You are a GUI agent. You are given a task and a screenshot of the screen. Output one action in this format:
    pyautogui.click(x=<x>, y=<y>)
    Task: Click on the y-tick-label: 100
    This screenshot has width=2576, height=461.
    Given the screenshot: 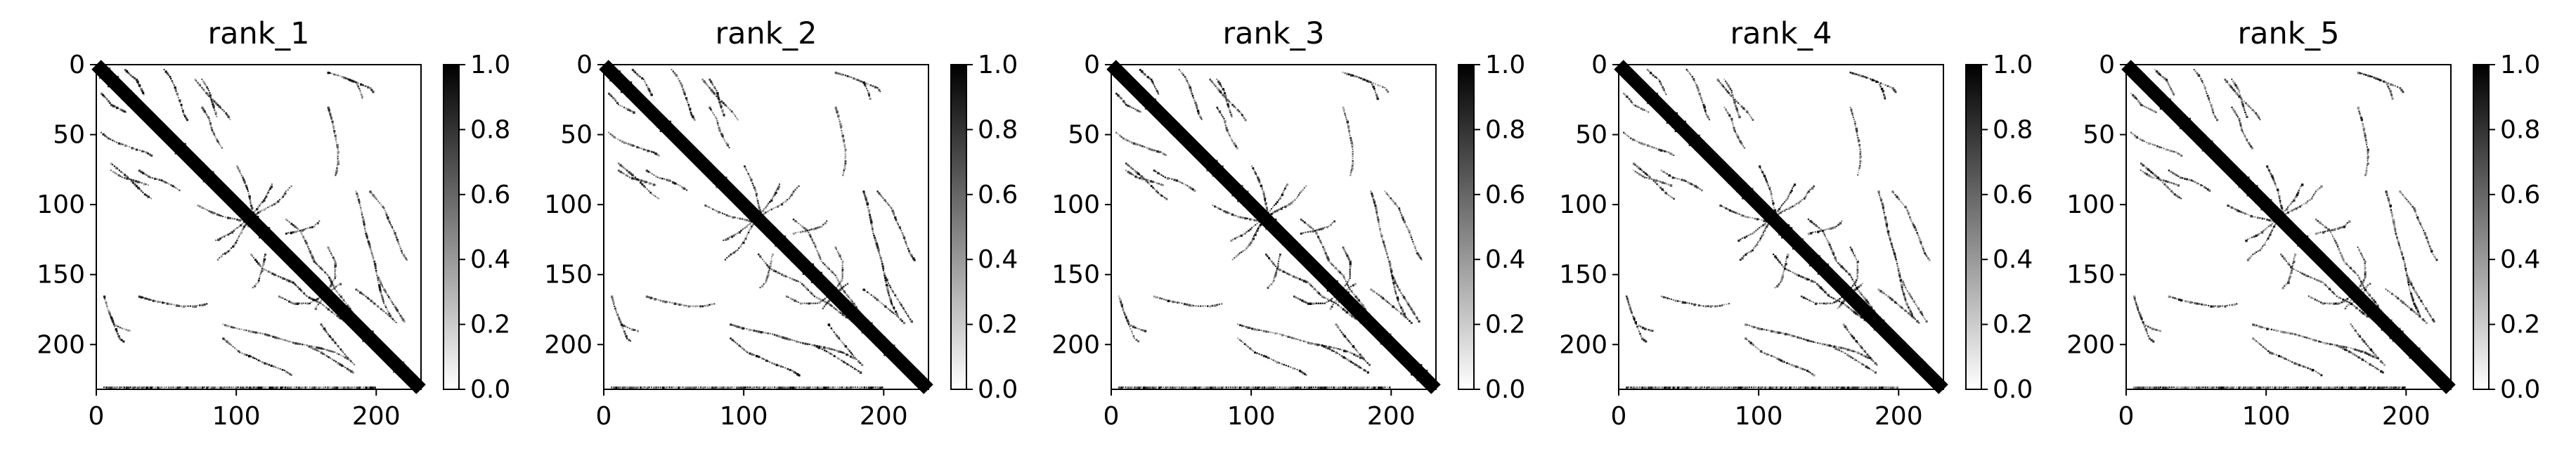 What is the action you would take?
    pyautogui.click(x=569, y=205)
    